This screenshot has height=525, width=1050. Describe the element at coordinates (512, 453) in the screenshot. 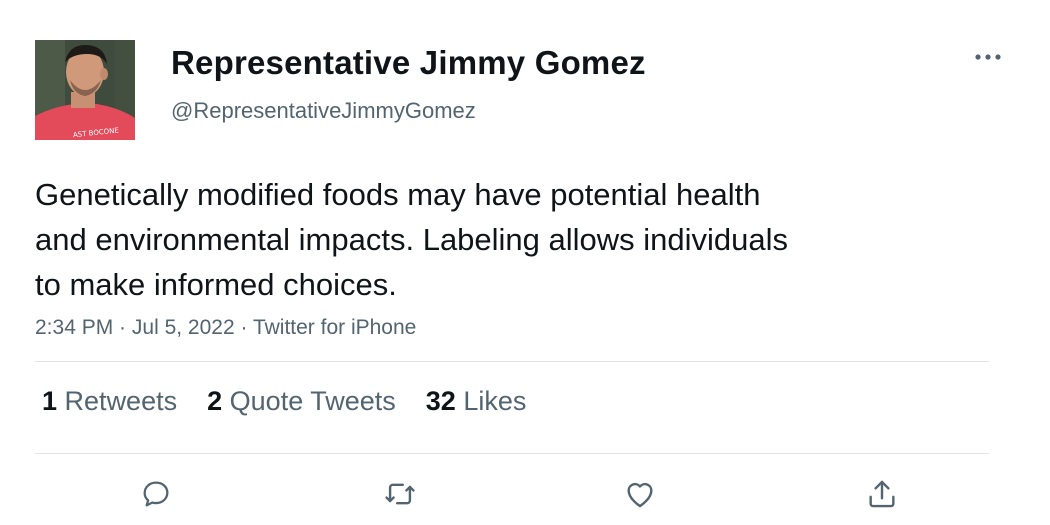

I see `divider-bottom` at that location.